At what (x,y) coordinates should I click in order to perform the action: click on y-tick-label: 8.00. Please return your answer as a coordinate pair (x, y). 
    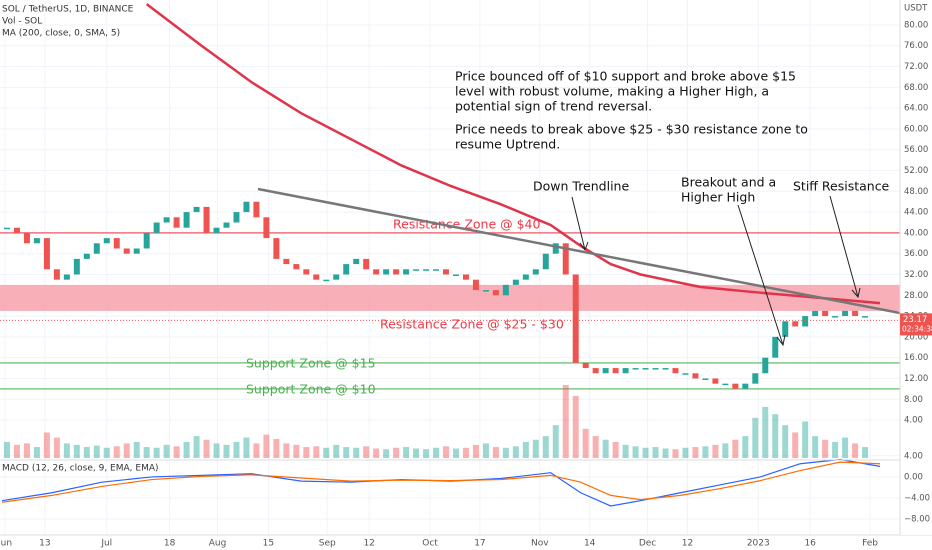
    Looking at the image, I should click on (913, 400).